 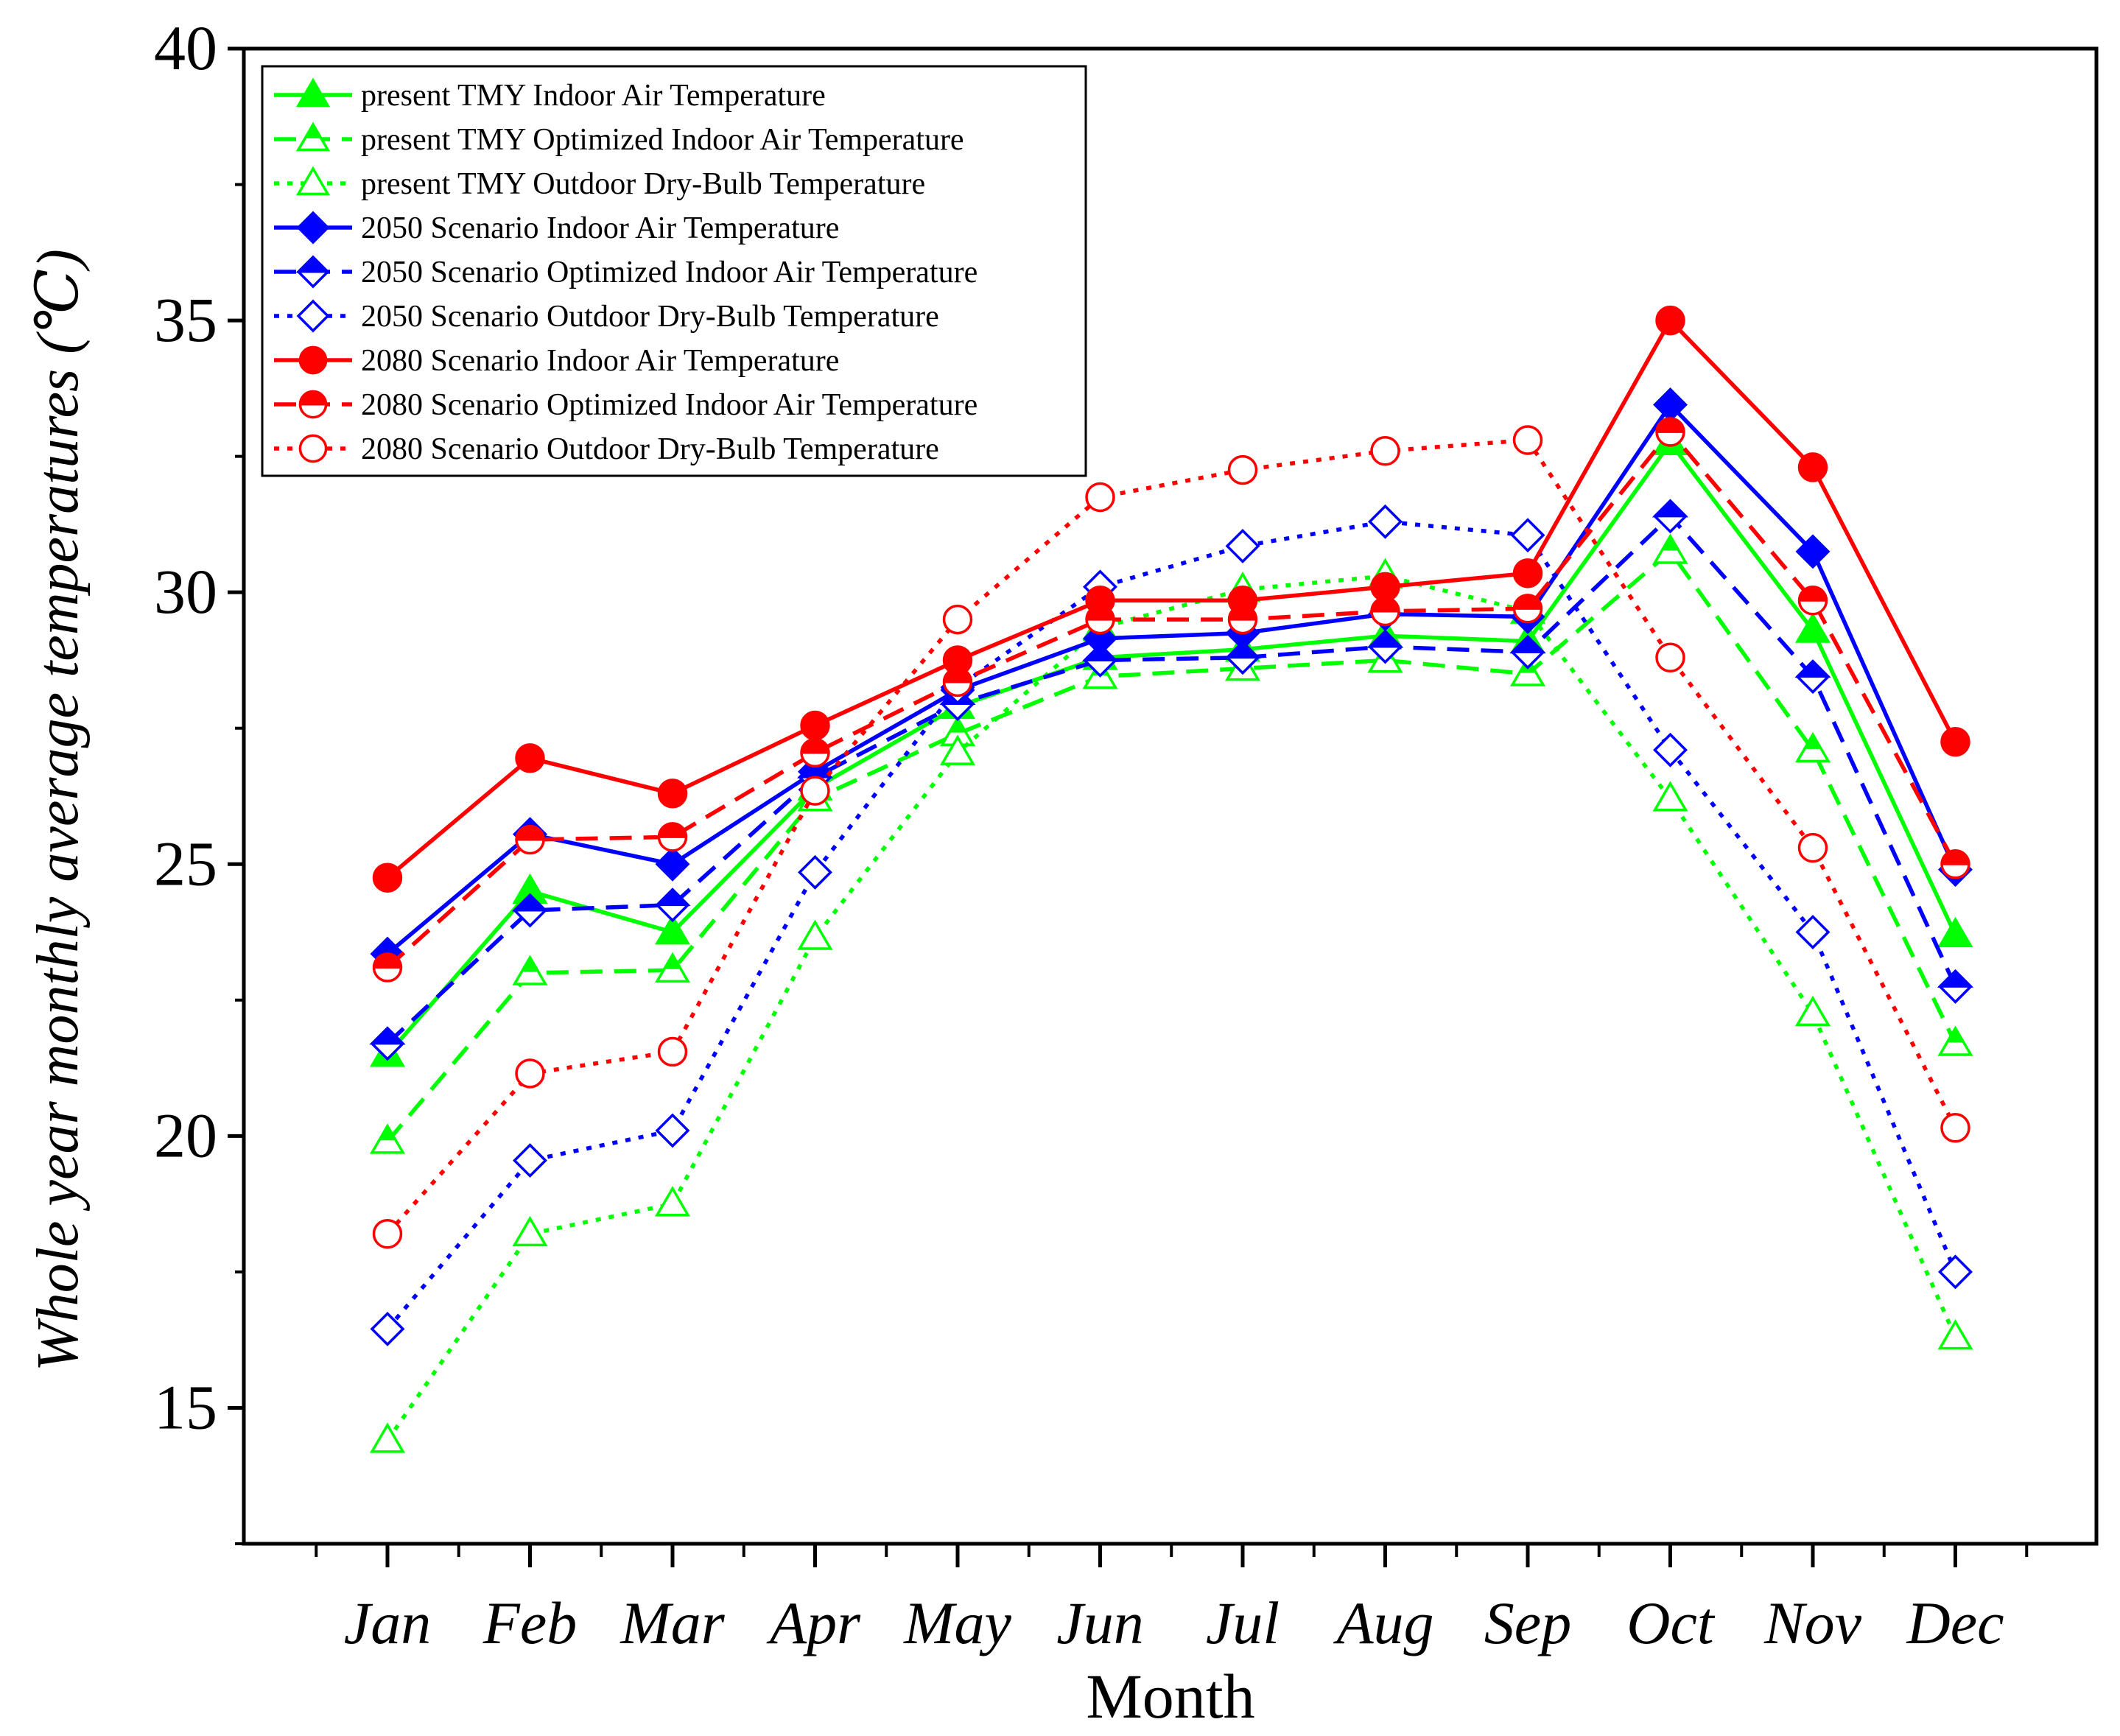 What do you see at coordinates (1671, 1622) in the screenshot?
I see `x-tick-label: Oct` at bounding box center [1671, 1622].